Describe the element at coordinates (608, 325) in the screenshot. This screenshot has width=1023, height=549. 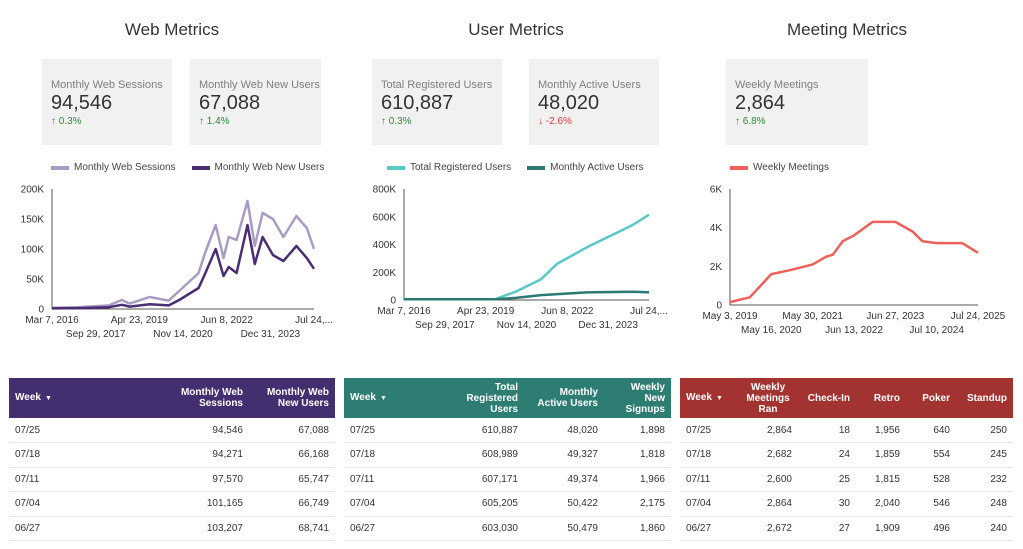
I see `x-tick-label: Dec 31, 2023` at that location.